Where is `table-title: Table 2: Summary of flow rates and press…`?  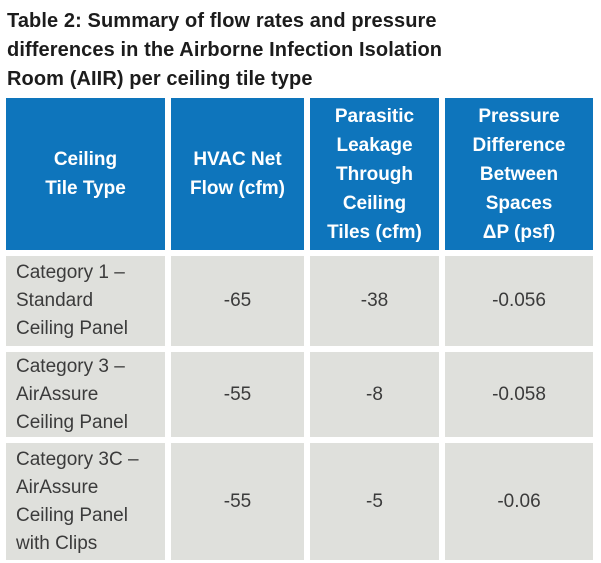 table-title: Table 2: Summary of flow rates and press… is located at coordinates (225, 50).